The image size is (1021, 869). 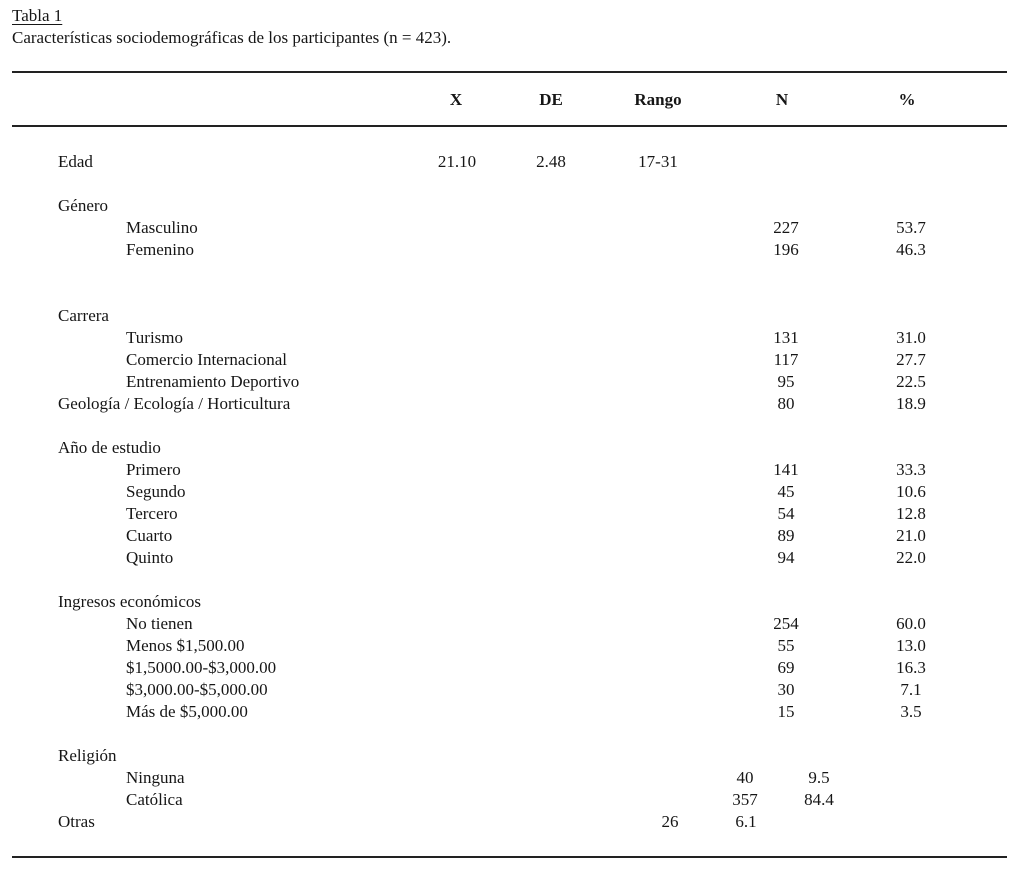 What do you see at coordinates (510, 382) in the screenshot?
I see `row-entrenamiento-deportivo: Entrenamiento Deportivo 95 22.5` at bounding box center [510, 382].